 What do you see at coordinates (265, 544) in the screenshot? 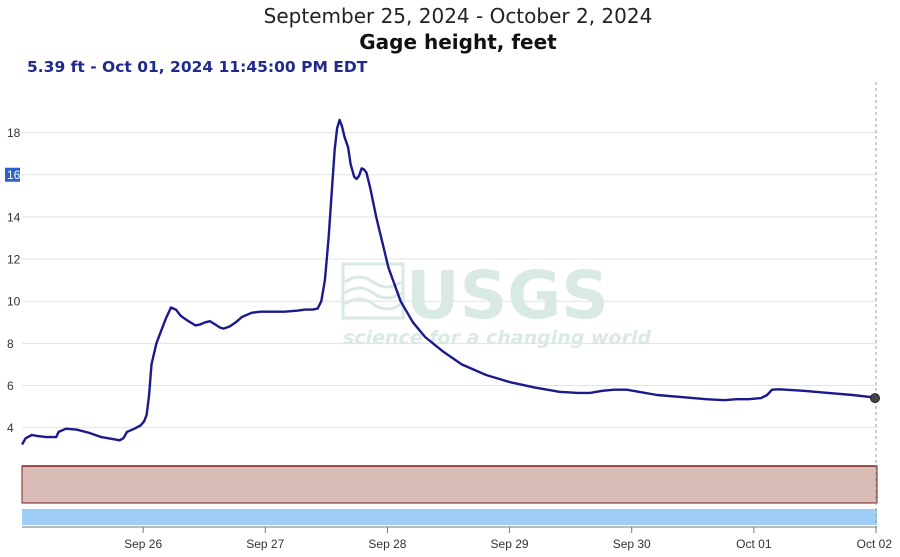
I see `x-tick-label: Sep 27` at bounding box center [265, 544].